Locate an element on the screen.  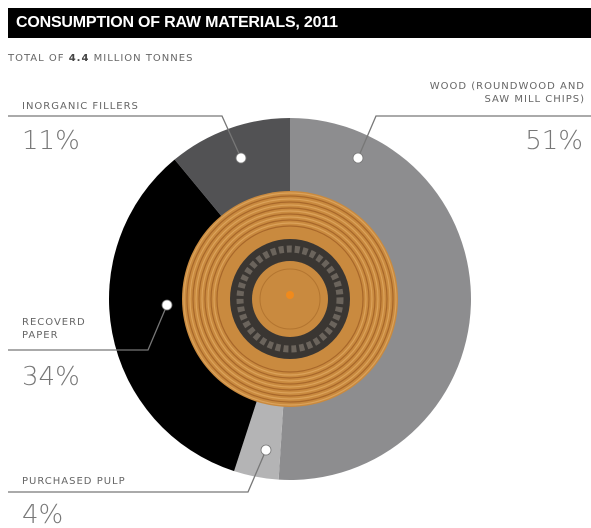
subtitle: TOTAL OF 4.4 MILLION TONNES is located at coordinates (100, 58).